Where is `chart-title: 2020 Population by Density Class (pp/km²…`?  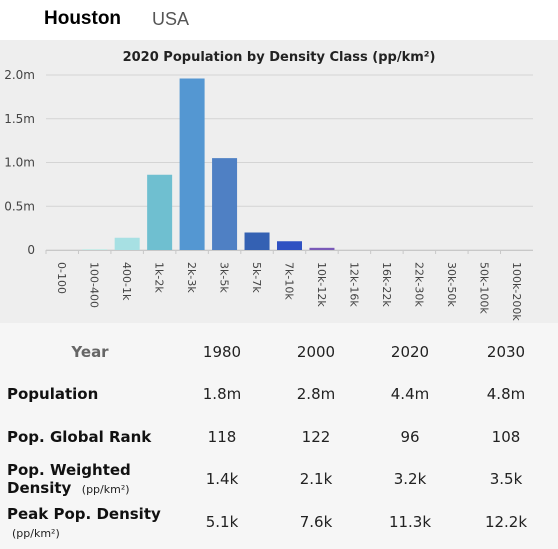 chart-title: 2020 Population by Density Class (pp/km²… is located at coordinates (279, 57).